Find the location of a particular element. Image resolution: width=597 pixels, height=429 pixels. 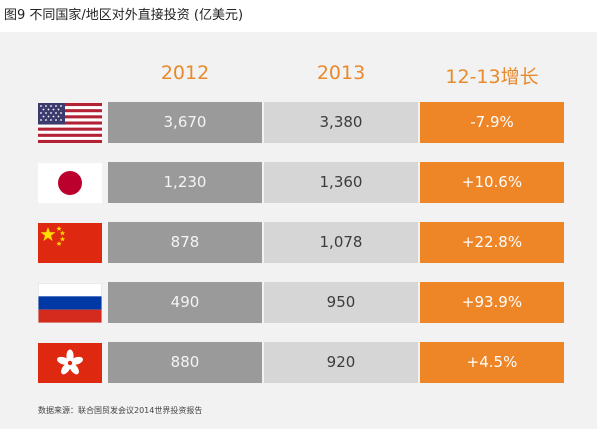

cell-china-2012: 878 is located at coordinates (185, 242).